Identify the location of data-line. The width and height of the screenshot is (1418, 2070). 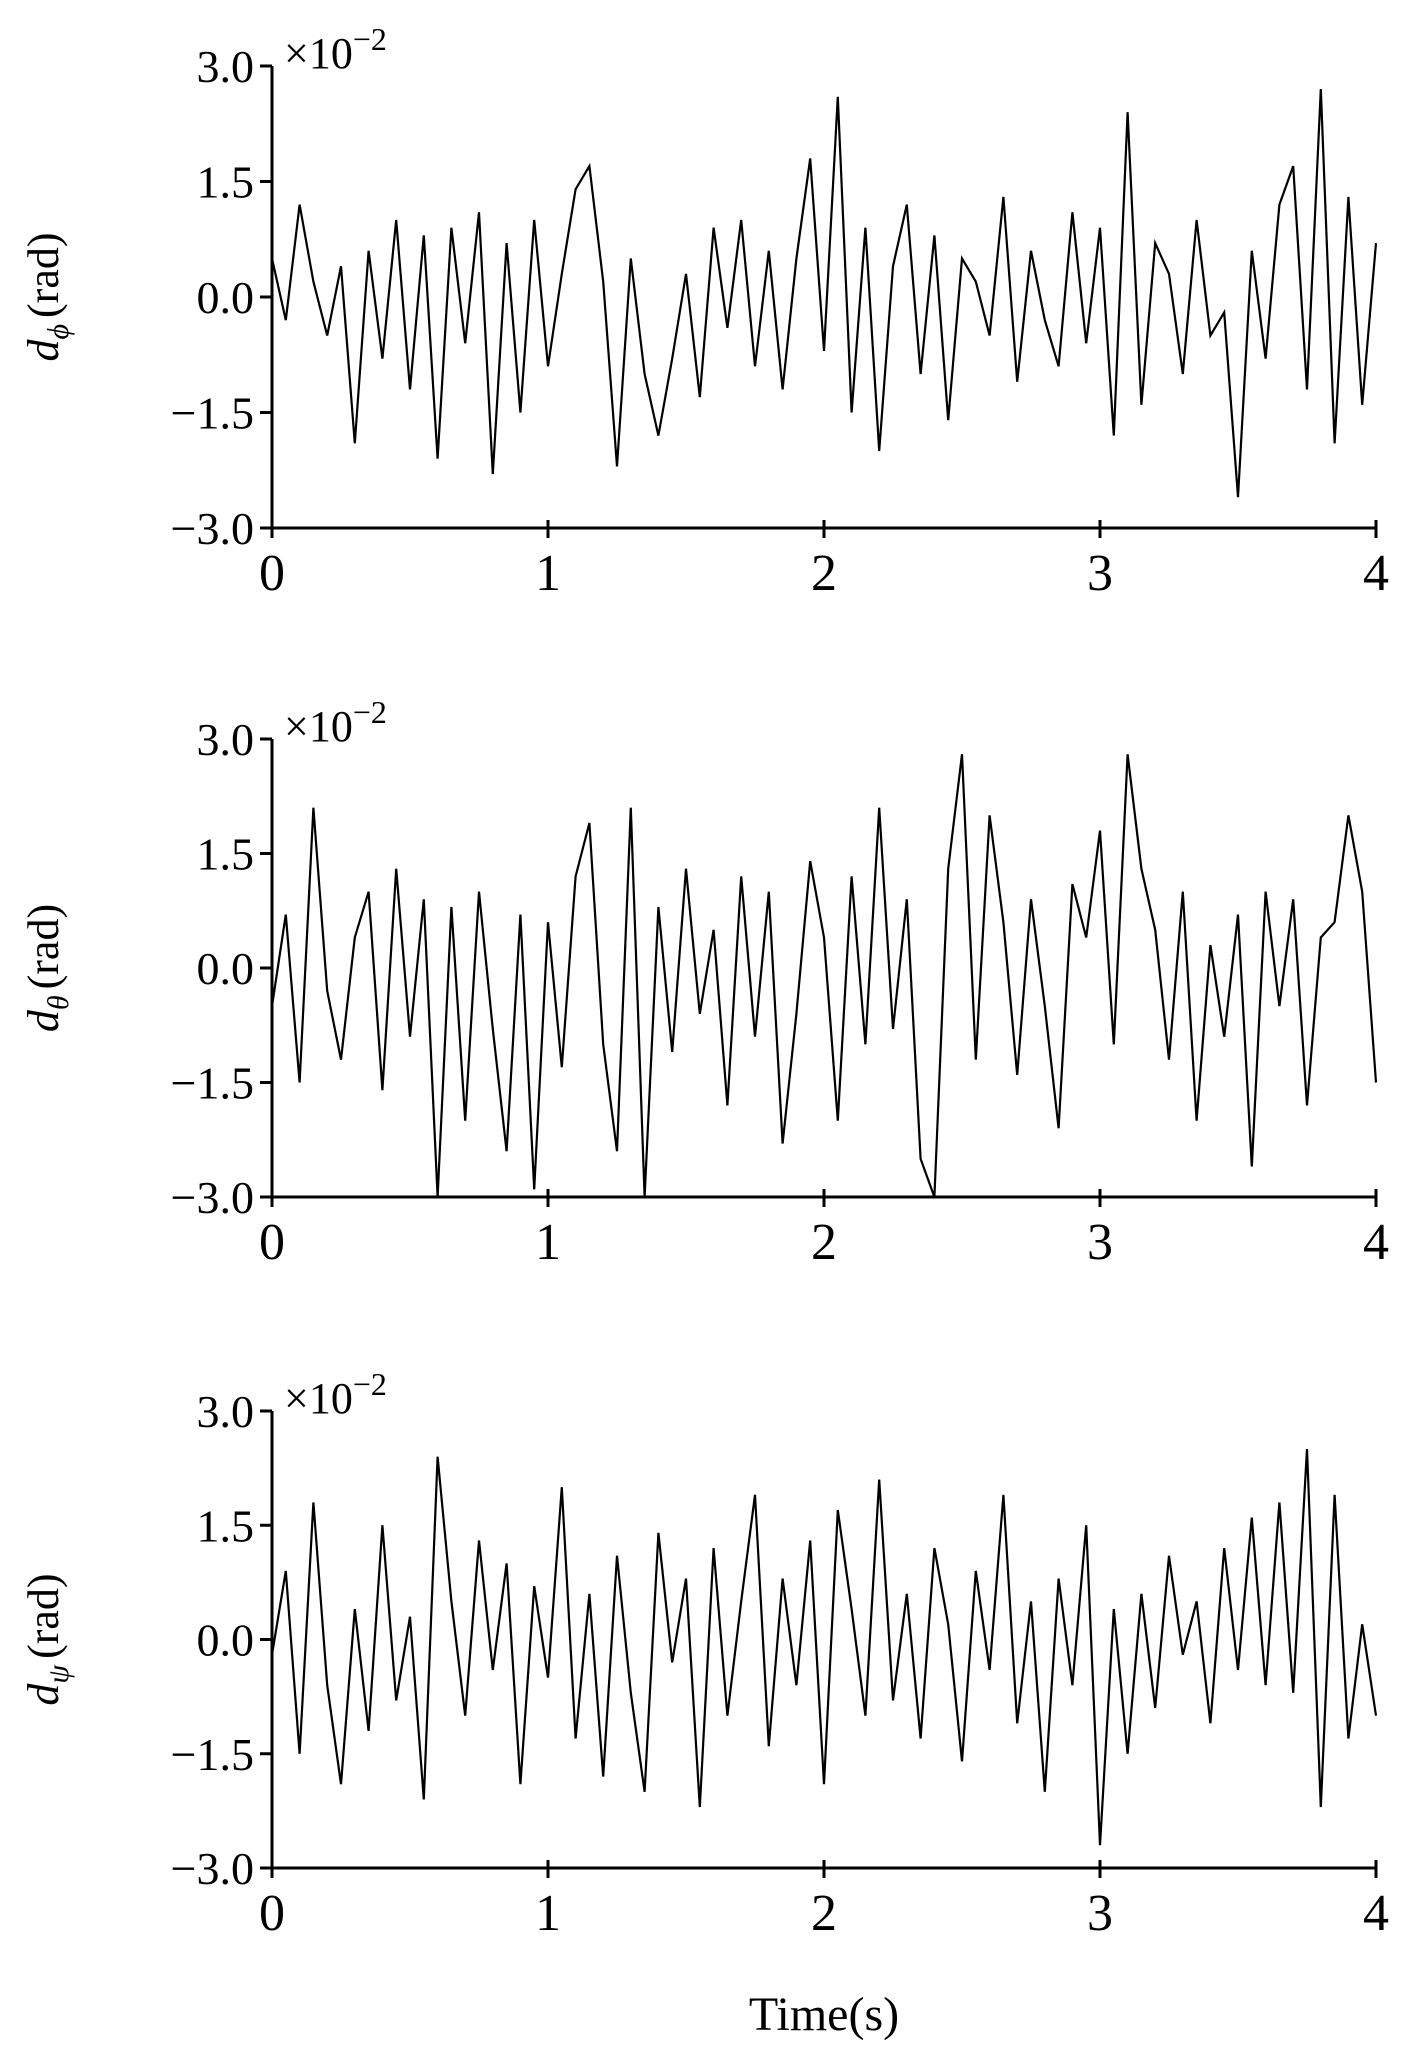
(824, 1647).